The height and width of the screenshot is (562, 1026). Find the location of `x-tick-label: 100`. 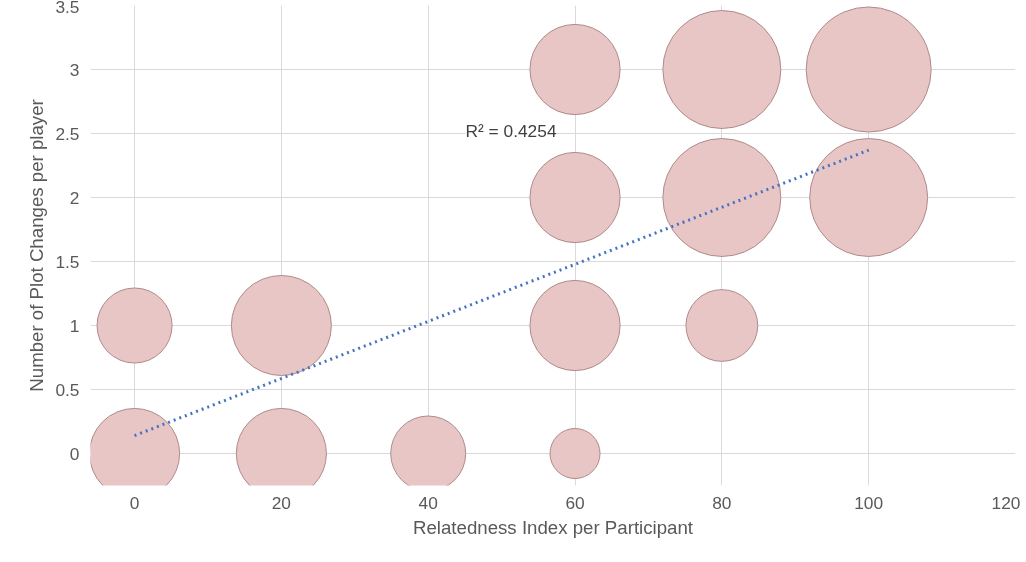

x-tick-label: 100 is located at coordinates (869, 502).